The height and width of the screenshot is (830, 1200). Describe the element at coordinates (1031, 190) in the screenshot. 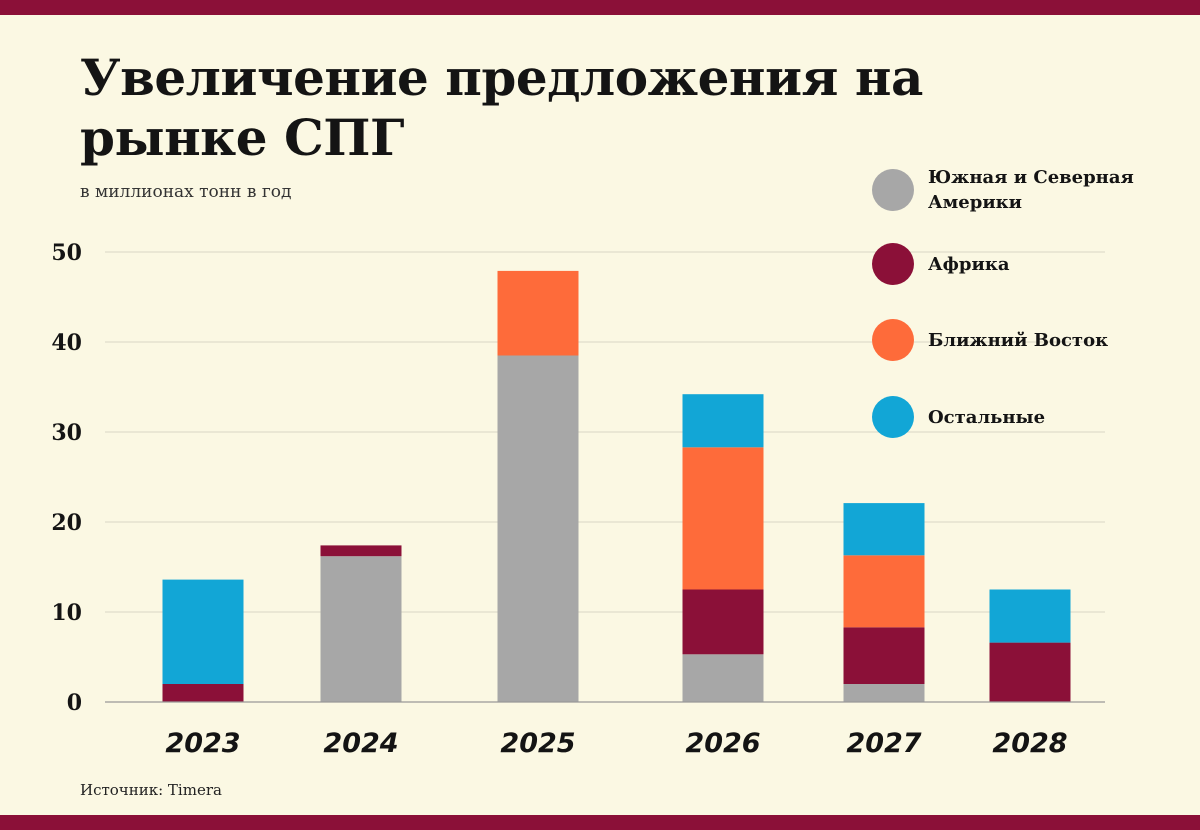

I see `legend-label-americas: Южная и Северная Америки` at that location.